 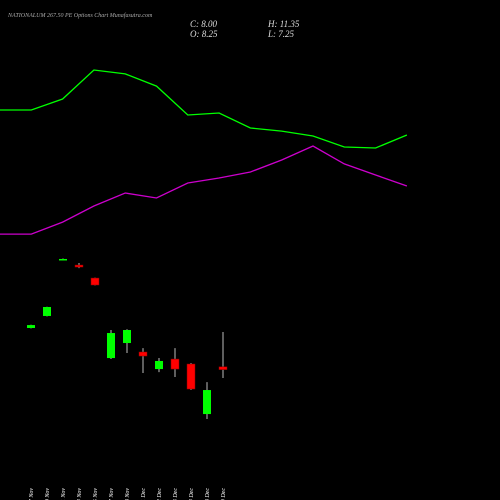 What do you see at coordinates (64, 494) in the screenshot?
I see `x-tick-label: 21 Nov` at bounding box center [64, 494].